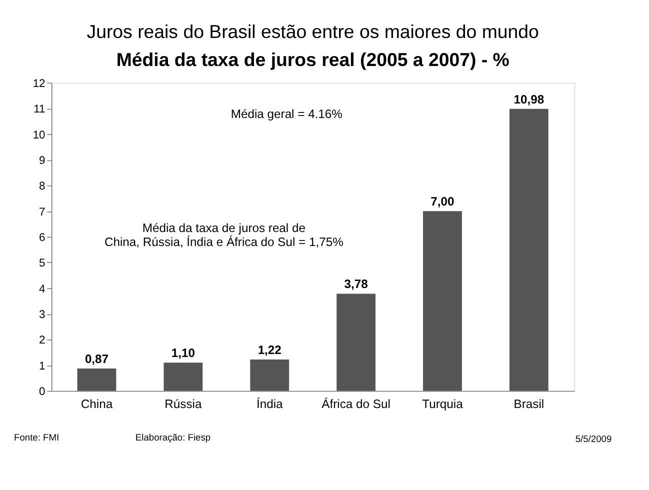 The image size is (649, 490). I want to click on chart-subtitle: Média da taxa de juros real (2005 a 2007) - %, so click(313, 59).